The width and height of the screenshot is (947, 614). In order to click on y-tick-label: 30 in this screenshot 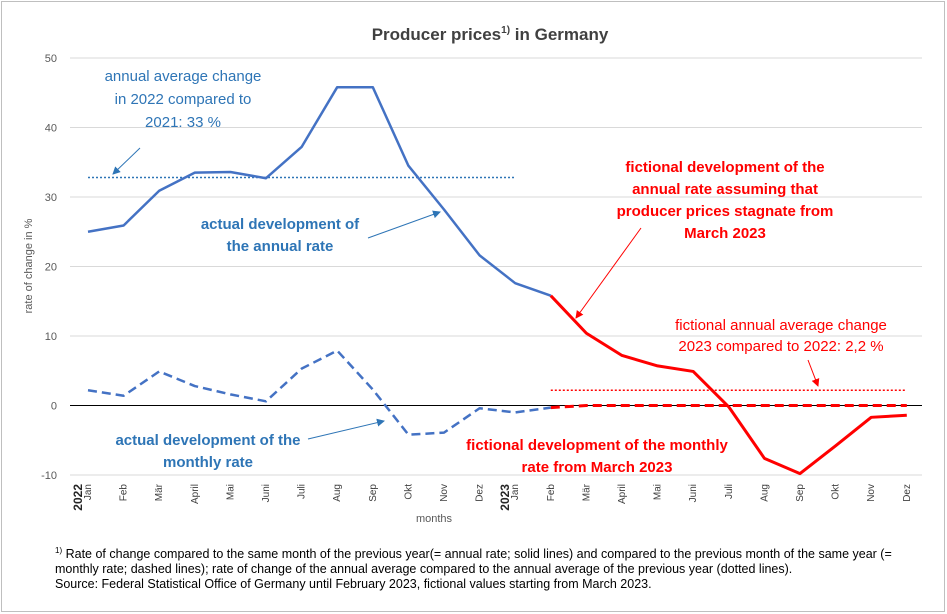, I will do `click(51, 198)`.